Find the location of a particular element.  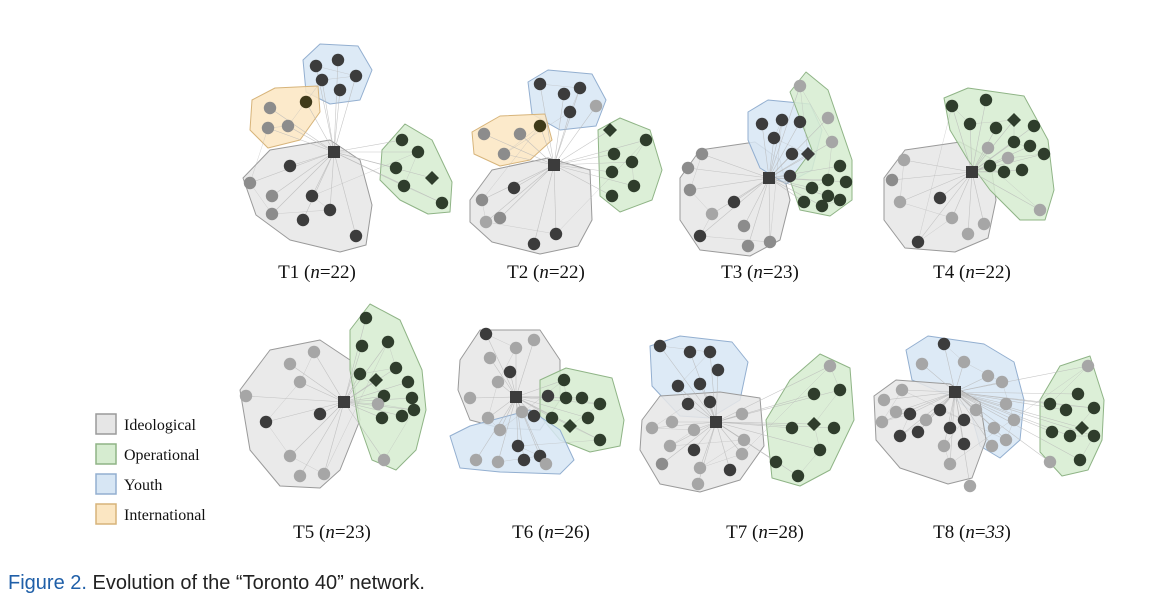

panel-label-n: n is located at coordinates (330, 532).